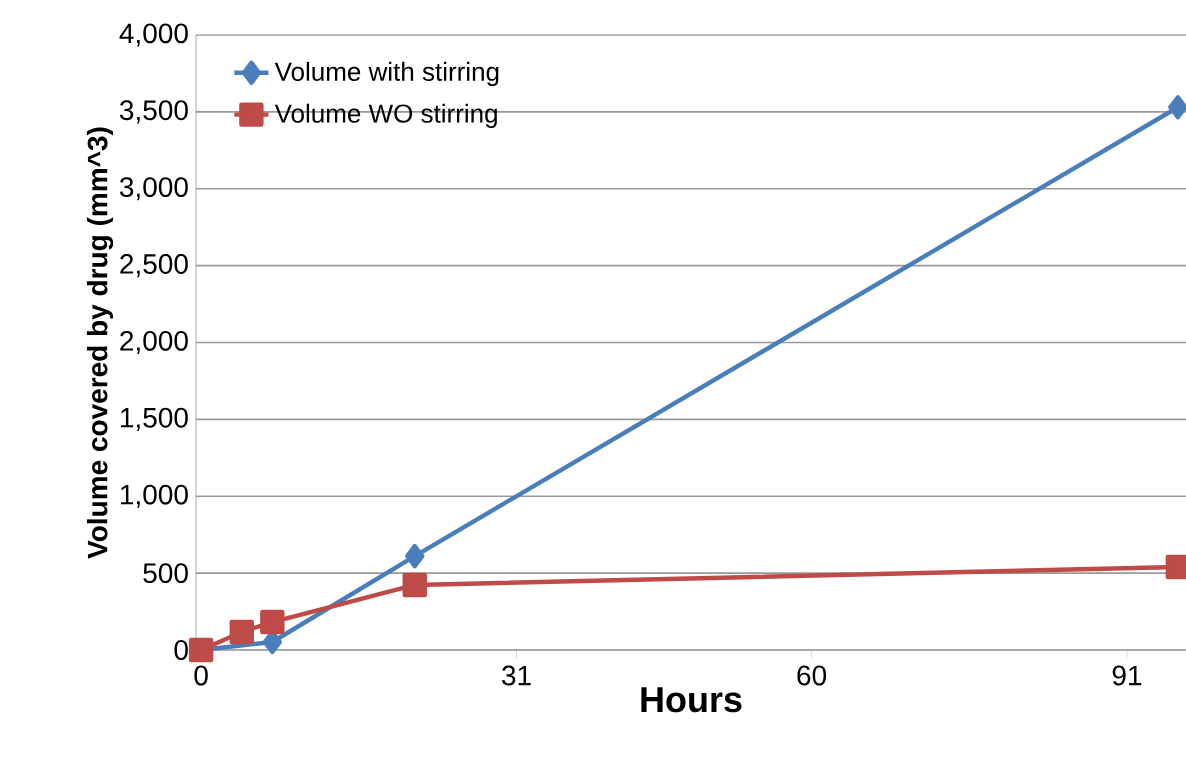  I want to click on y-tick-label: 3,000, so click(153, 189).